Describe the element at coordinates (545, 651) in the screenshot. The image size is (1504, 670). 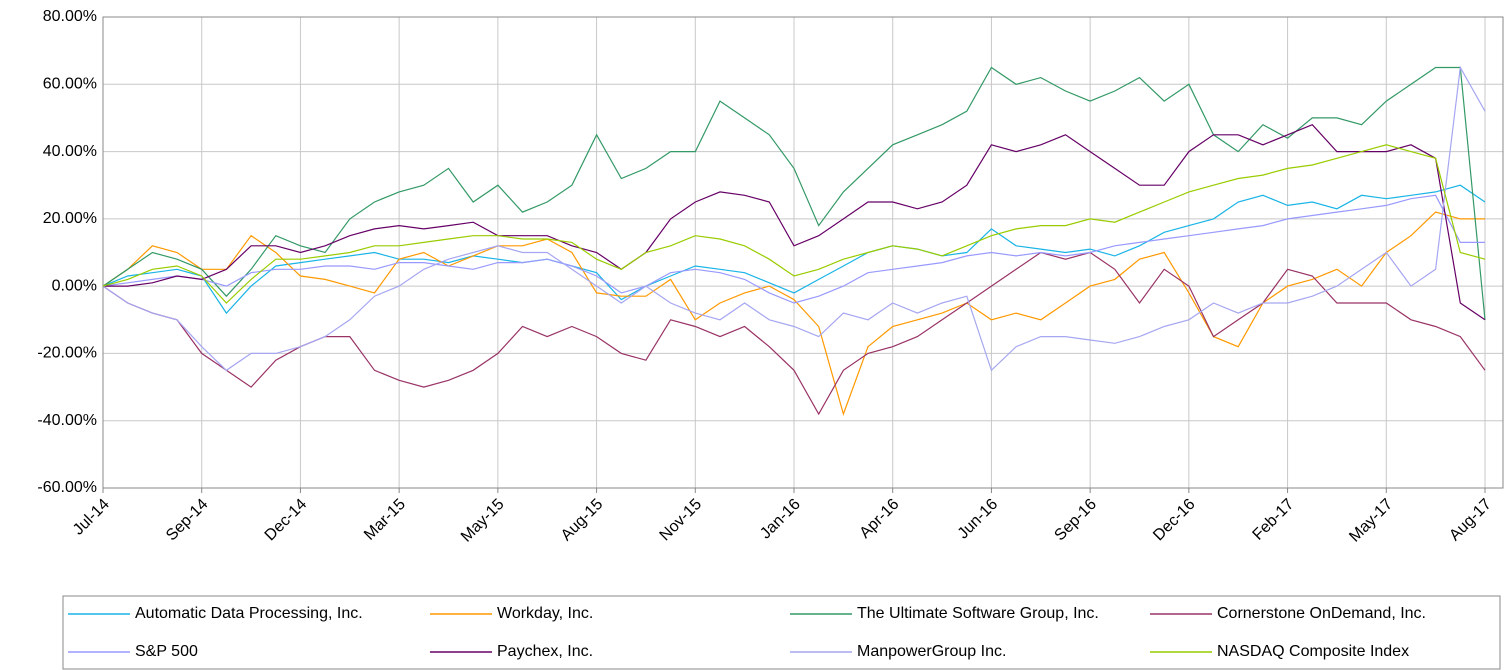
I see `legend-label: Paychex, Inc.` at that location.